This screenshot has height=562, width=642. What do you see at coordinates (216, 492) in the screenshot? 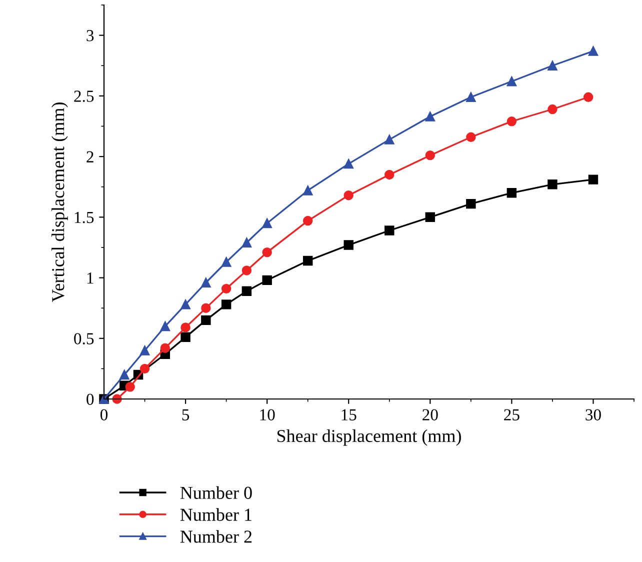
I see `legend-label: Number 0` at bounding box center [216, 492].